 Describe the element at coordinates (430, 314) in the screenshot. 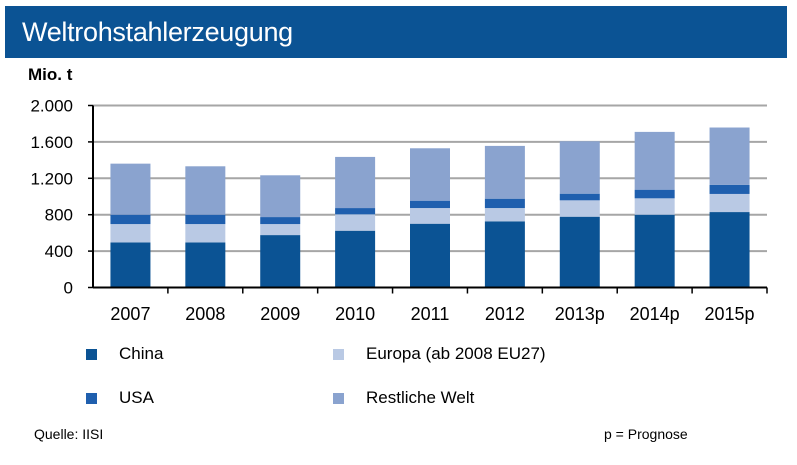

I see `x-tick-label: 2011` at that location.